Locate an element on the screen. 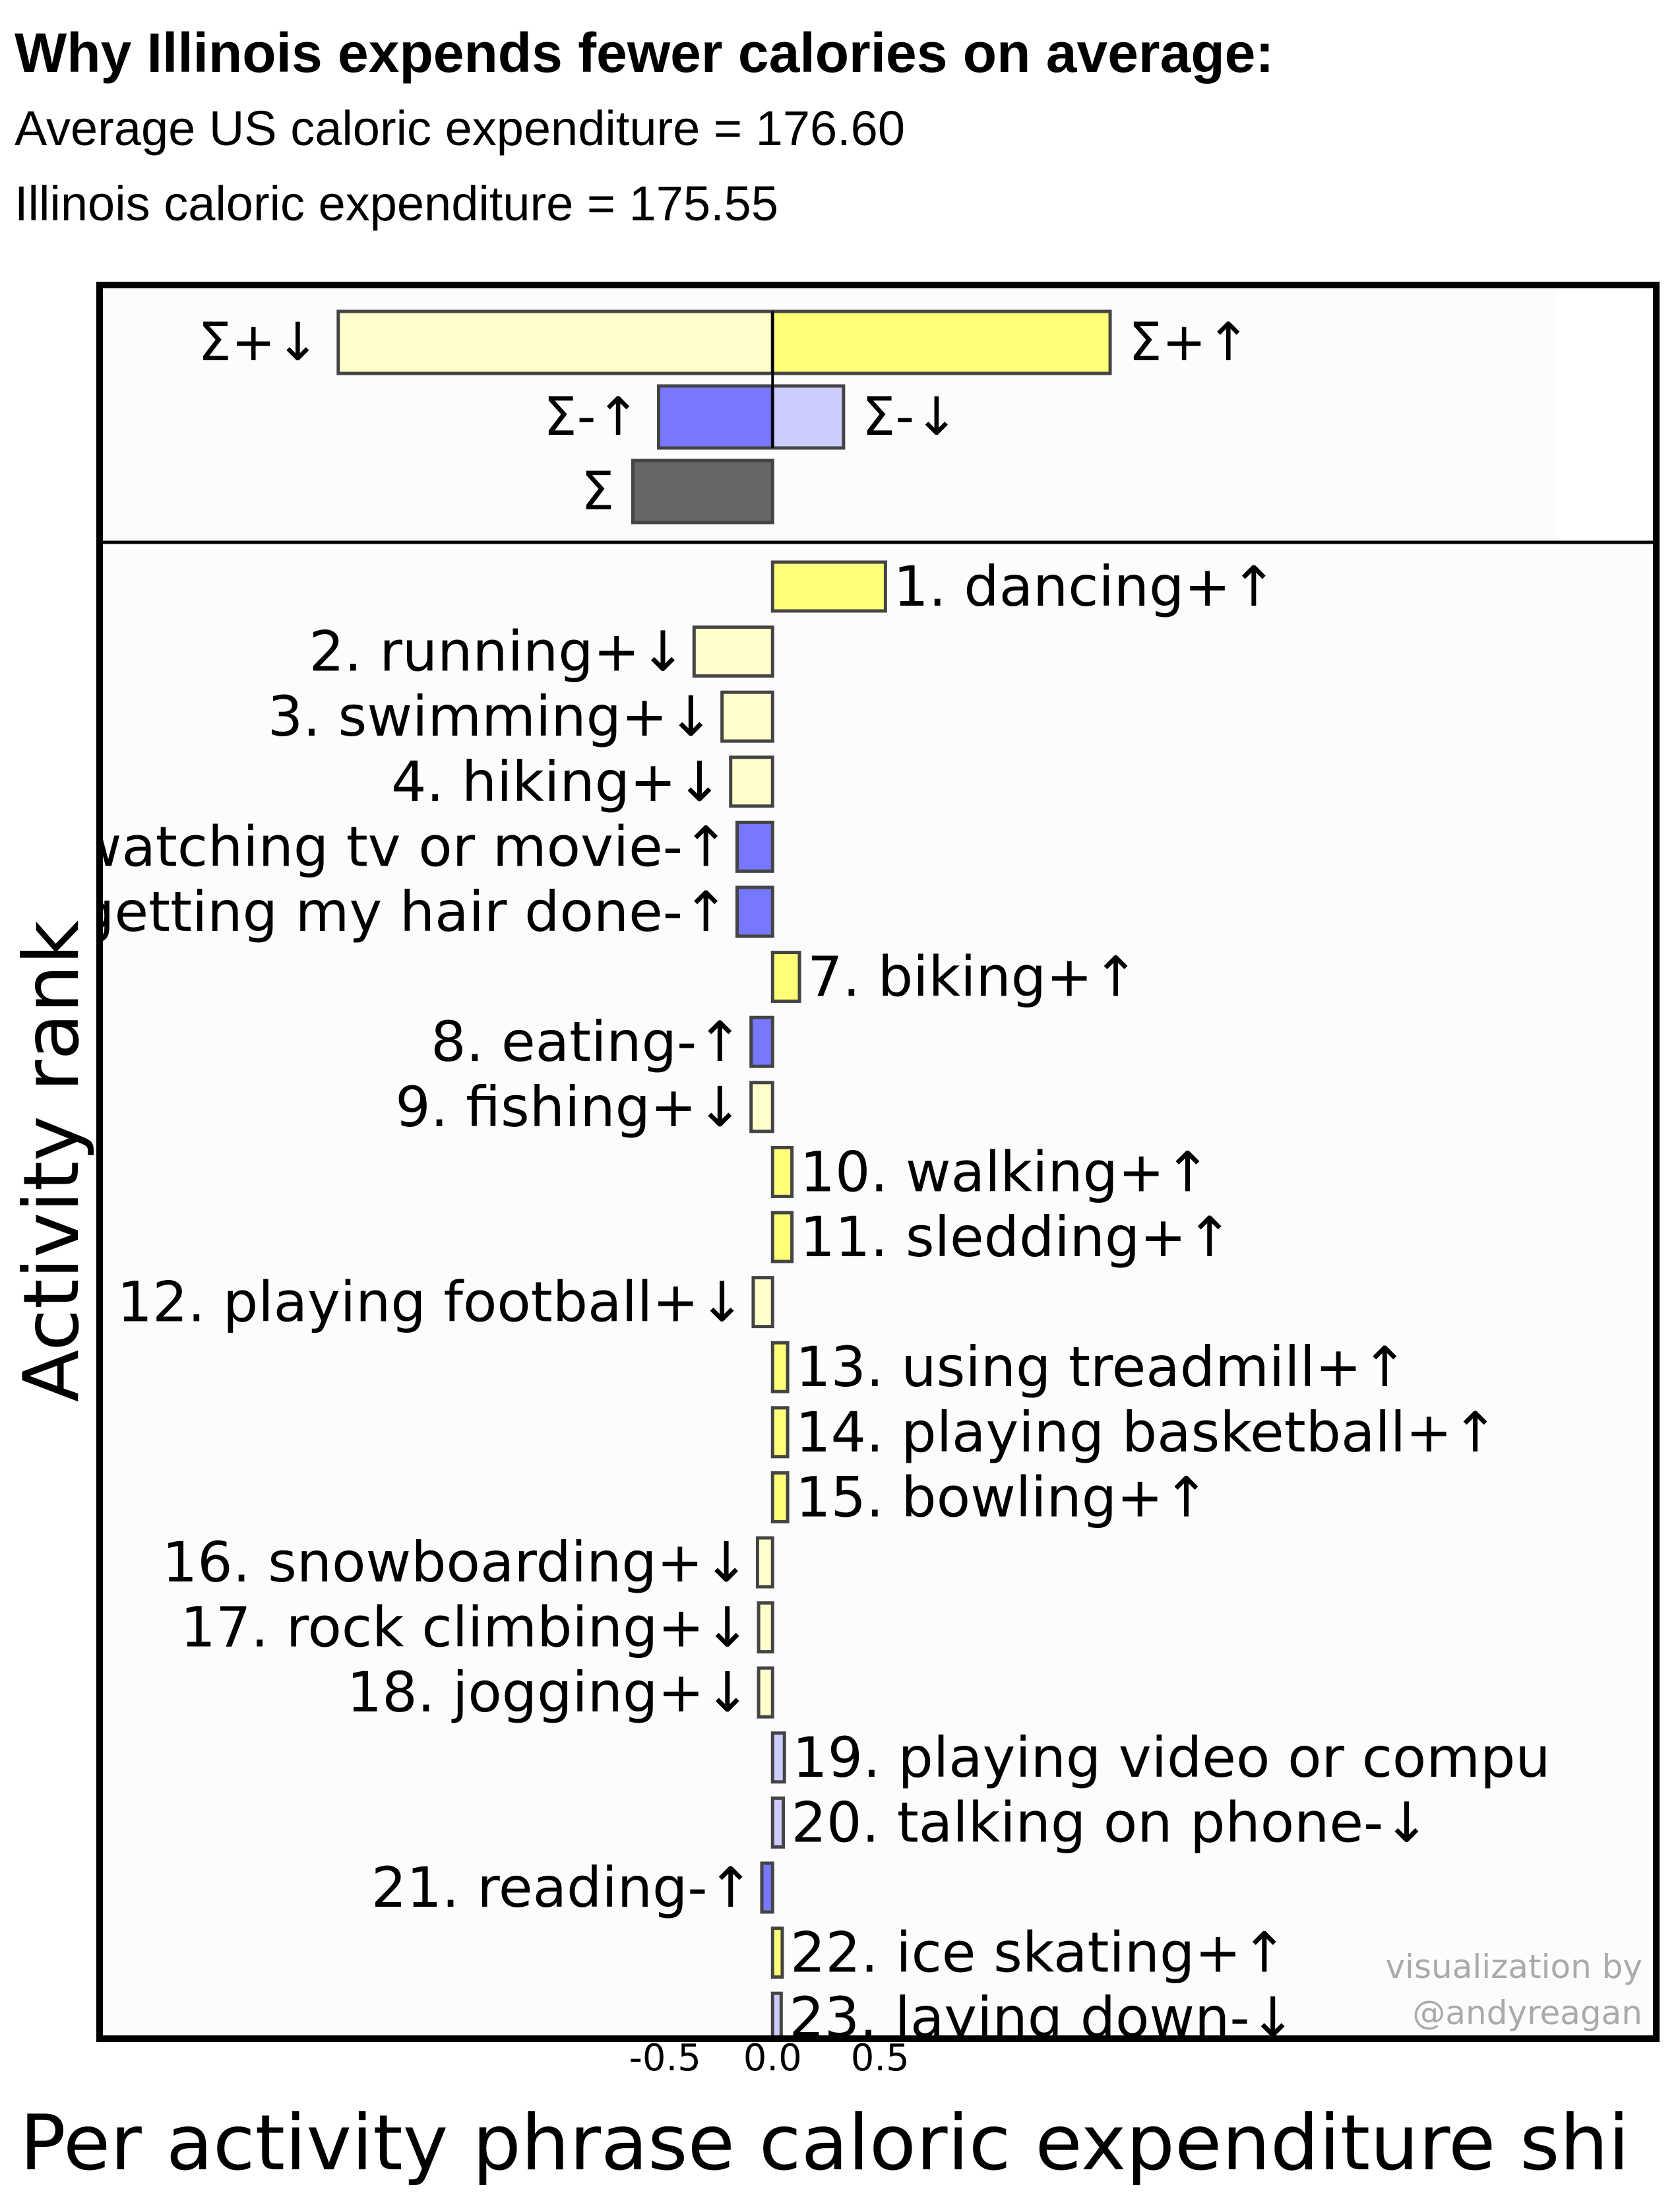  summary-label-3: Σ-↓ is located at coordinates (910, 417).